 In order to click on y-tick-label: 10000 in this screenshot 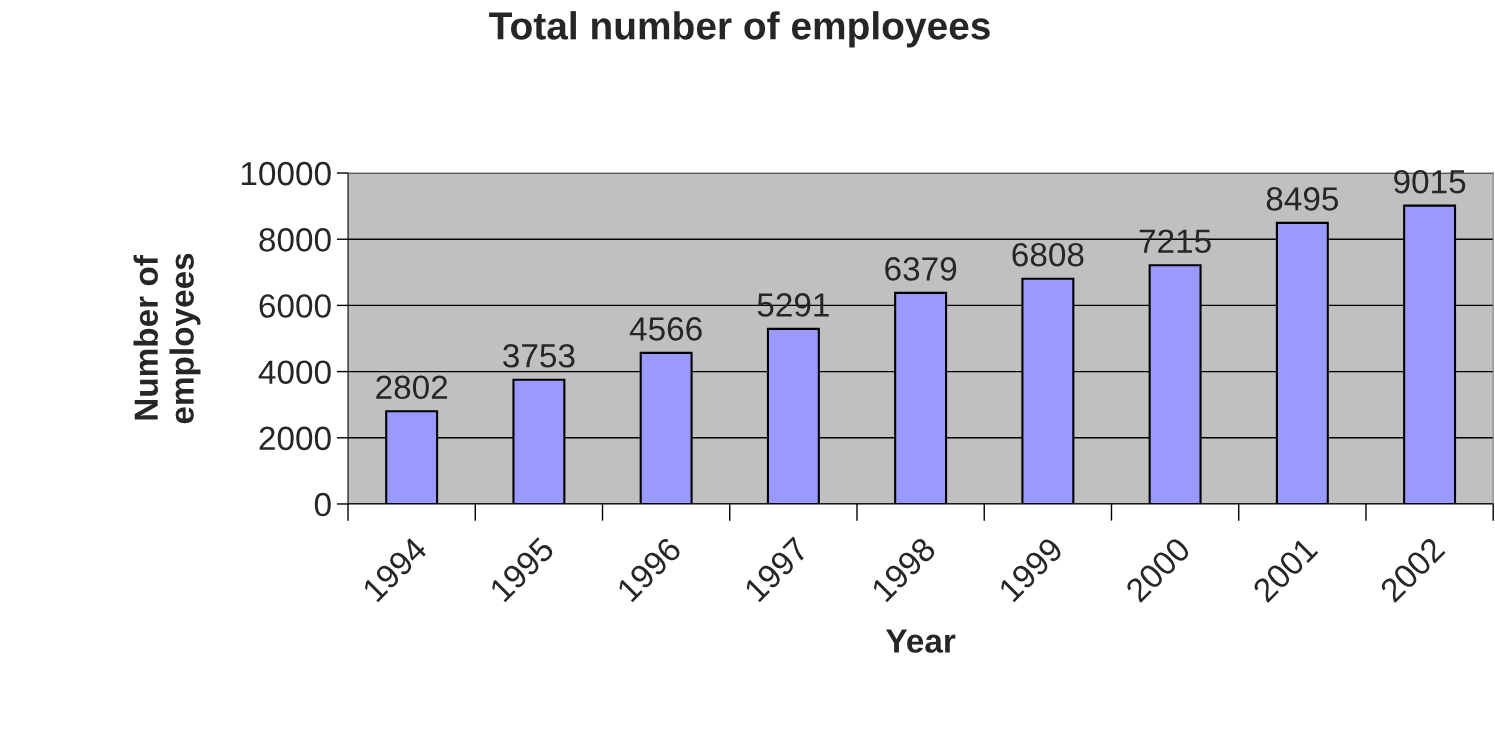, I will do `click(286, 173)`.